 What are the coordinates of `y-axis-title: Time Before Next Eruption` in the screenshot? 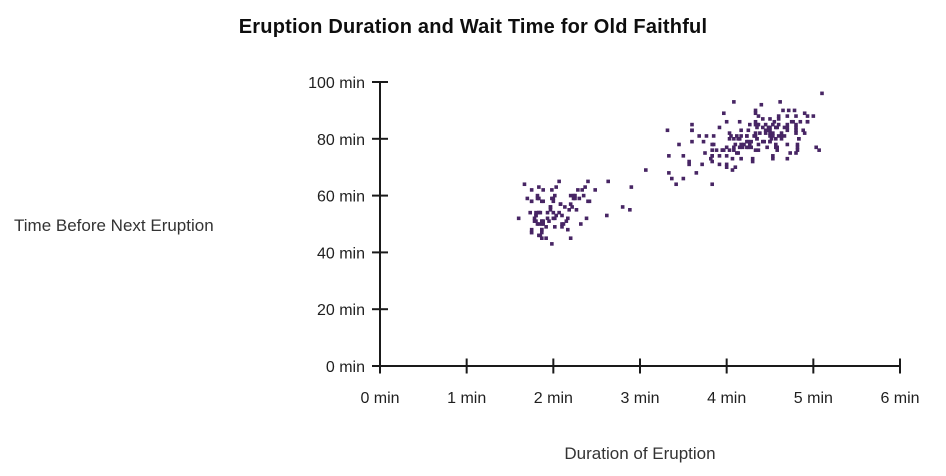 It's located at (114, 225).